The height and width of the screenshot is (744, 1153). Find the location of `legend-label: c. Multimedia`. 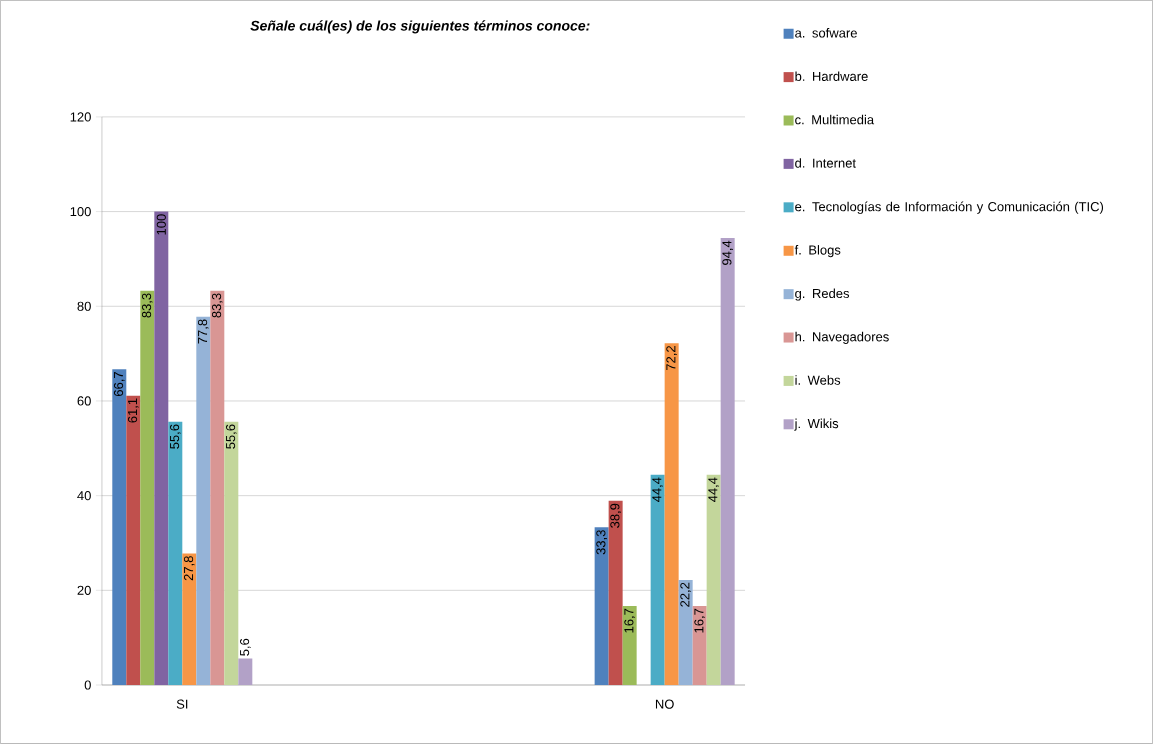

legend-label: c. Multimedia is located at coordinates (835, 119).